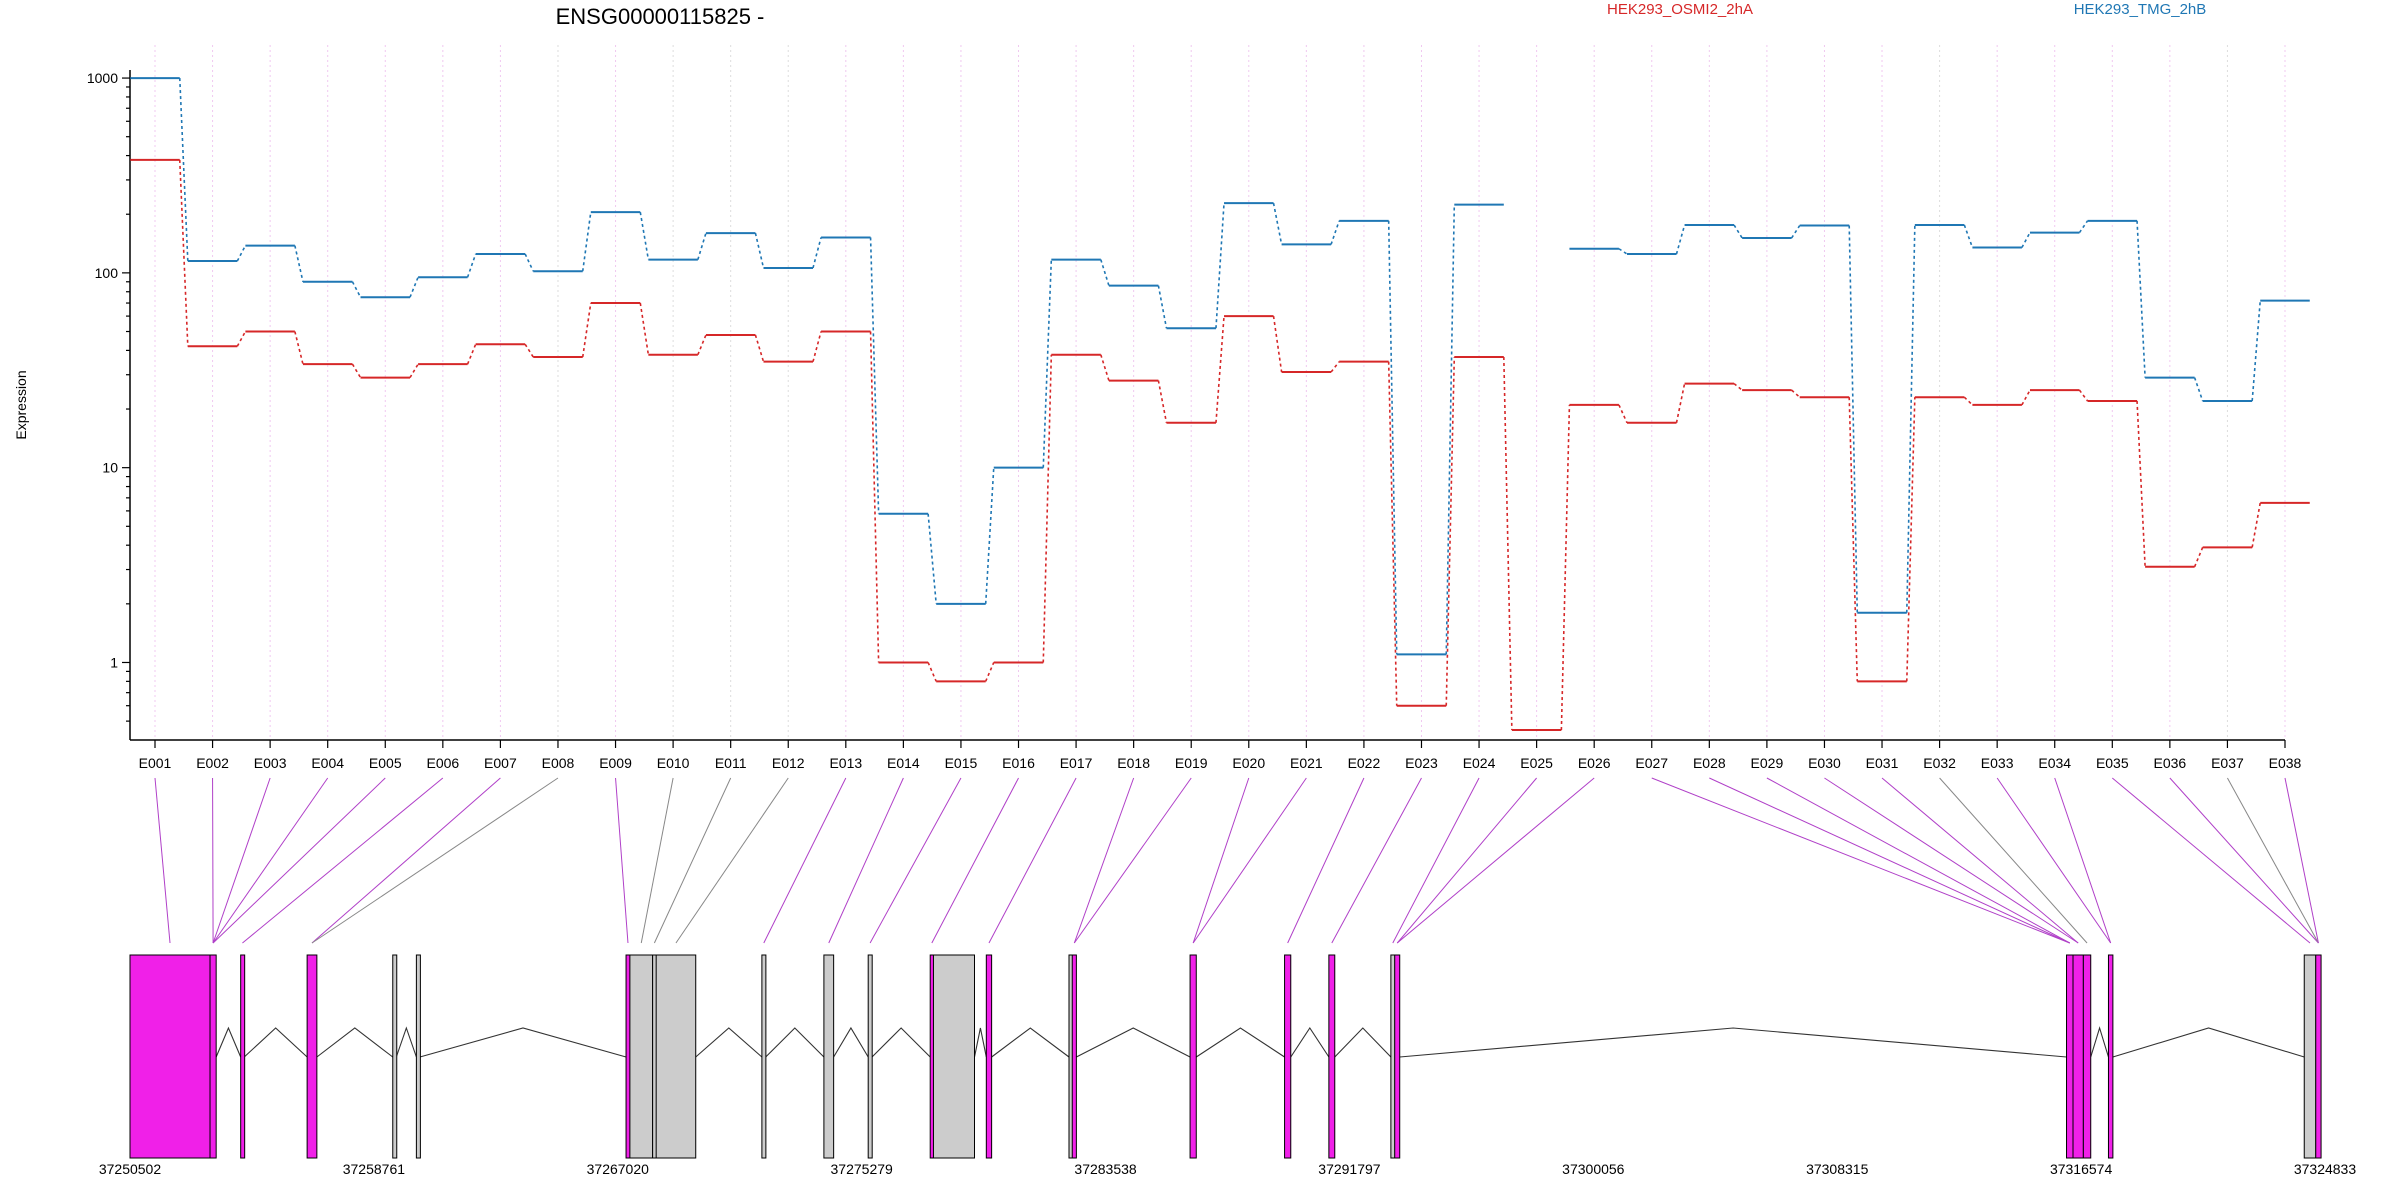 The height and width of the screenshot is (1200, 2400). What do you see at coordinates (862, 1169) in the screenshot?
I see `genomic-tick-label: 37275279` at bounding box center [862, 1169].